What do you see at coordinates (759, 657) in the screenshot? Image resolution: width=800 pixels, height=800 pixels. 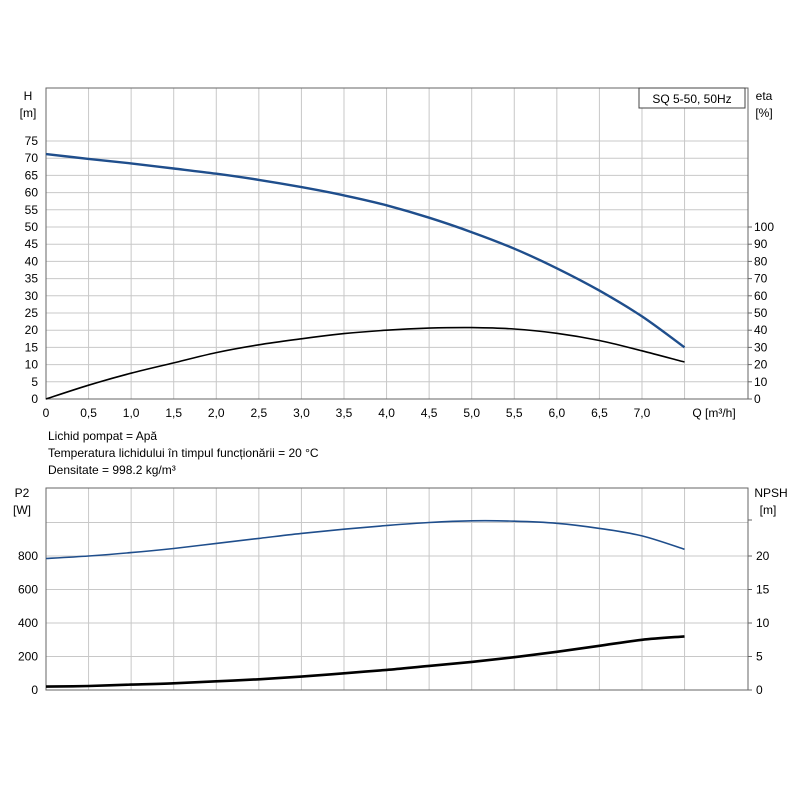 I see `bottom-right-tick-label: 5` at bounding box center [759, 657].